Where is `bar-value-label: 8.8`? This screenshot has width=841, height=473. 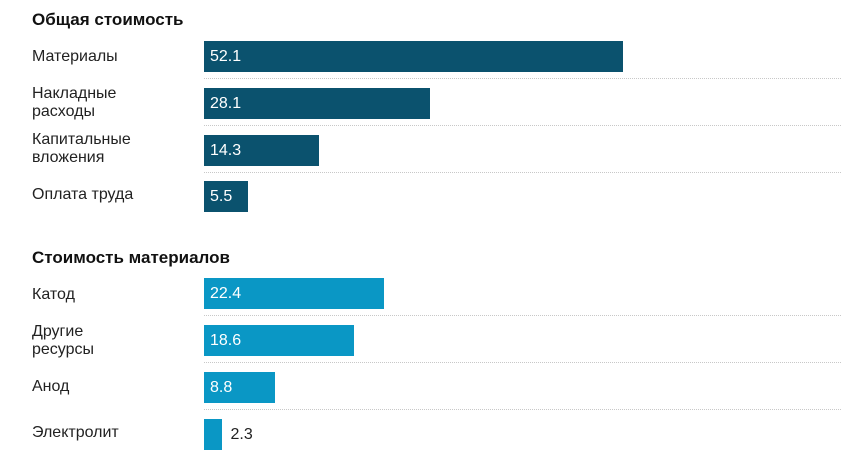
bar-value-label: 8.8 is located at coordinates (221, 387).